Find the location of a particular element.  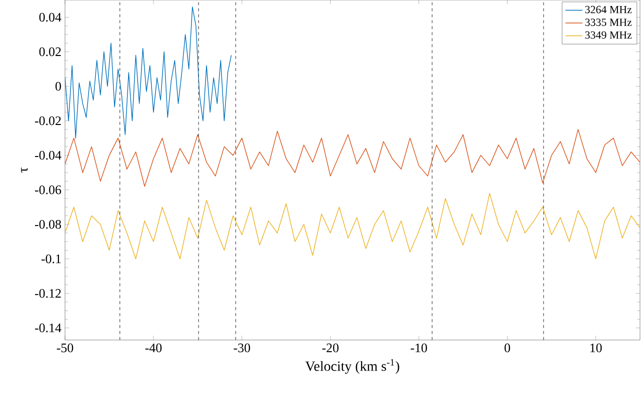

x-tick-label: 0 is located at coordinates (507, 348).